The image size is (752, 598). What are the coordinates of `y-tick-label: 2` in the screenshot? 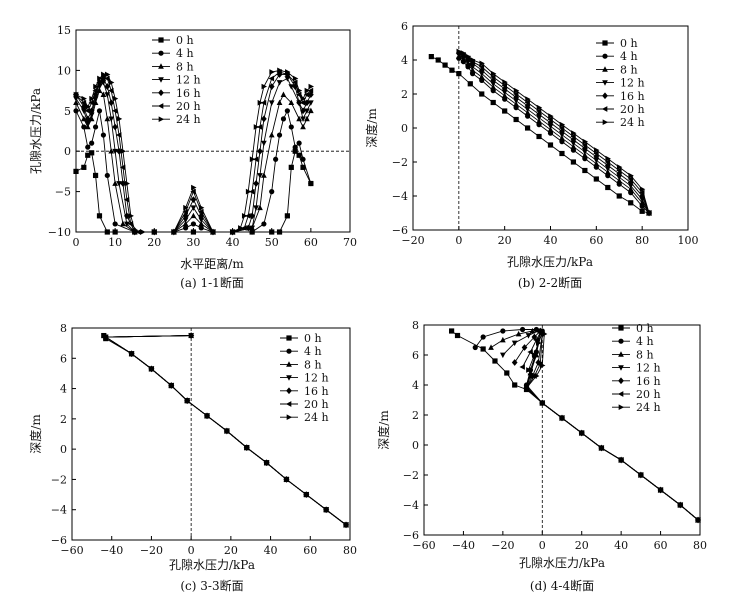 It's located at (415, 415).